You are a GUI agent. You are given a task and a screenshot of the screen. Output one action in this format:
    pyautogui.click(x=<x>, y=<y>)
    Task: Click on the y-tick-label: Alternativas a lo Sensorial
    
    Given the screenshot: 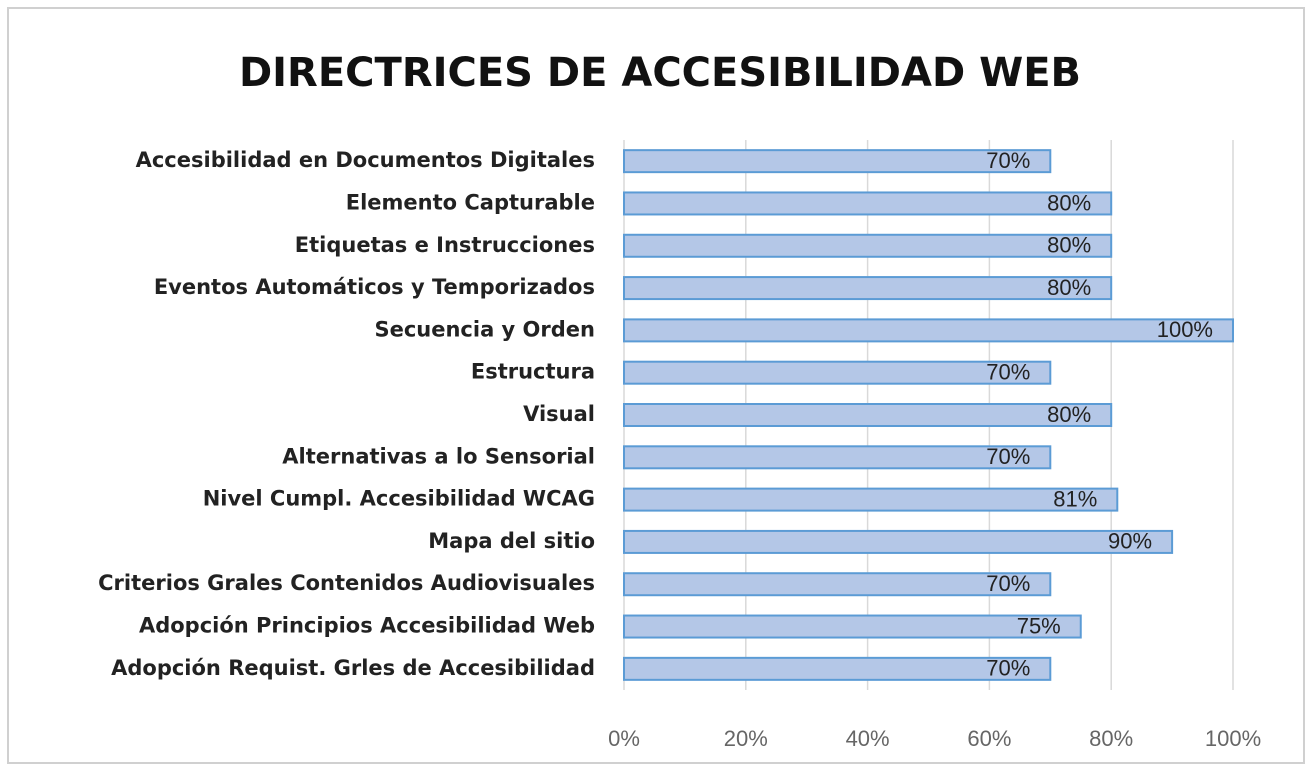 What is the action you would take?
    pyautogui.click(x=438, y=456)
    